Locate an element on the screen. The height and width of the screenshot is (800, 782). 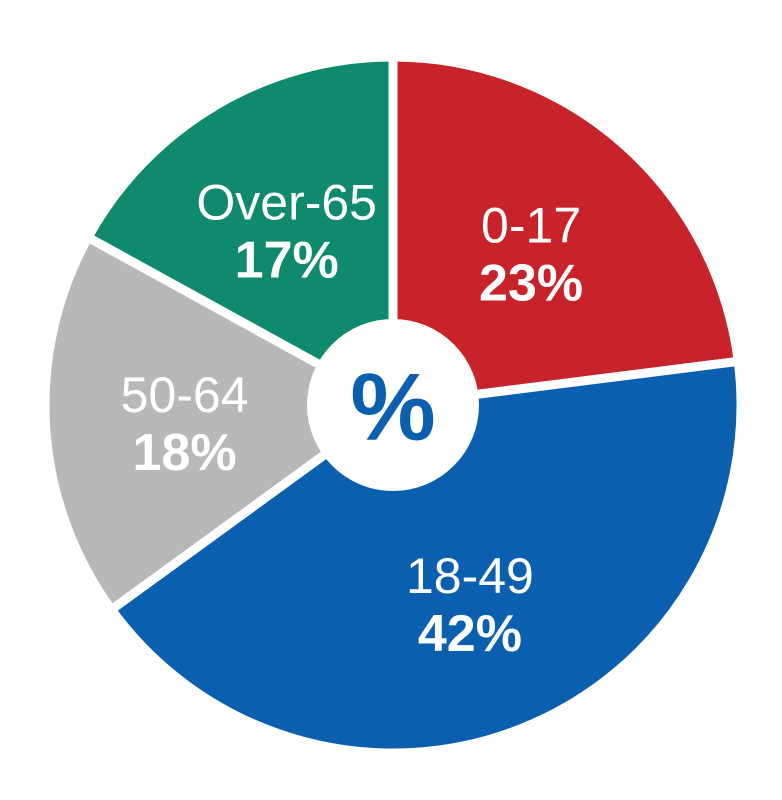
slice-value-label: 17% is located at coordinates (287, 260).